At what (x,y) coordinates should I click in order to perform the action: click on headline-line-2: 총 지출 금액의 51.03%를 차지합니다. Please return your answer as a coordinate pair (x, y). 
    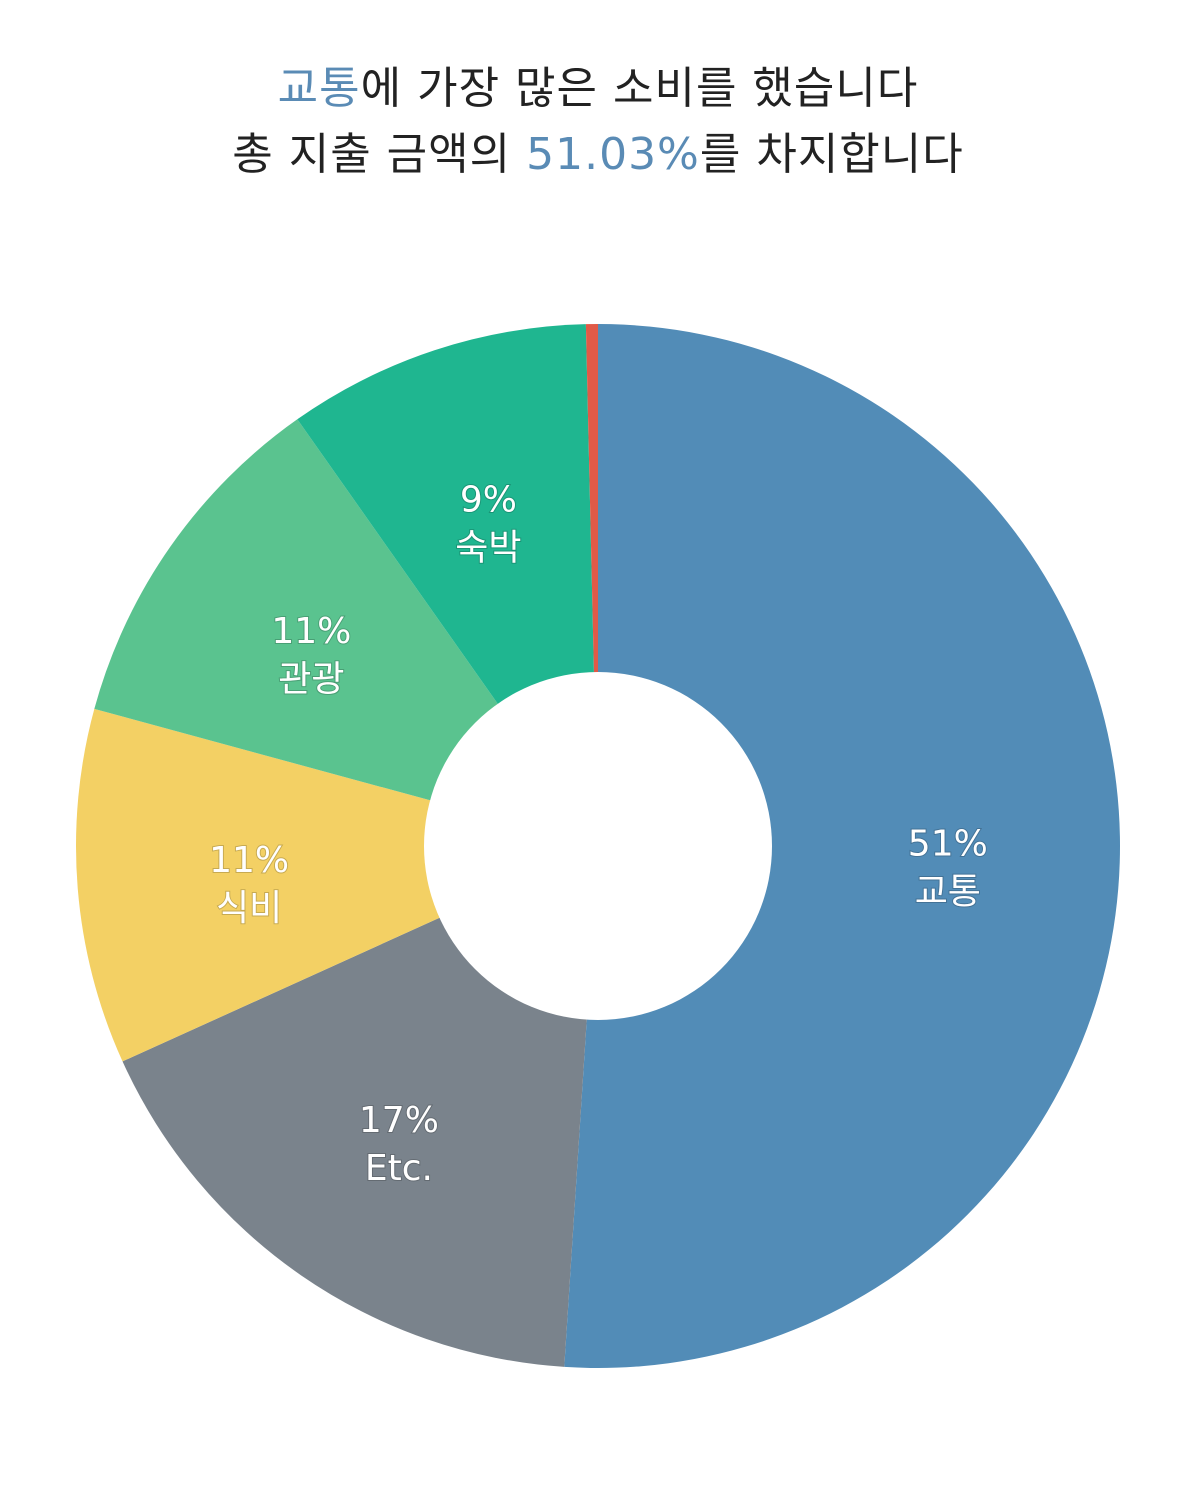
    Looking at the image, I should click on (598, 150).